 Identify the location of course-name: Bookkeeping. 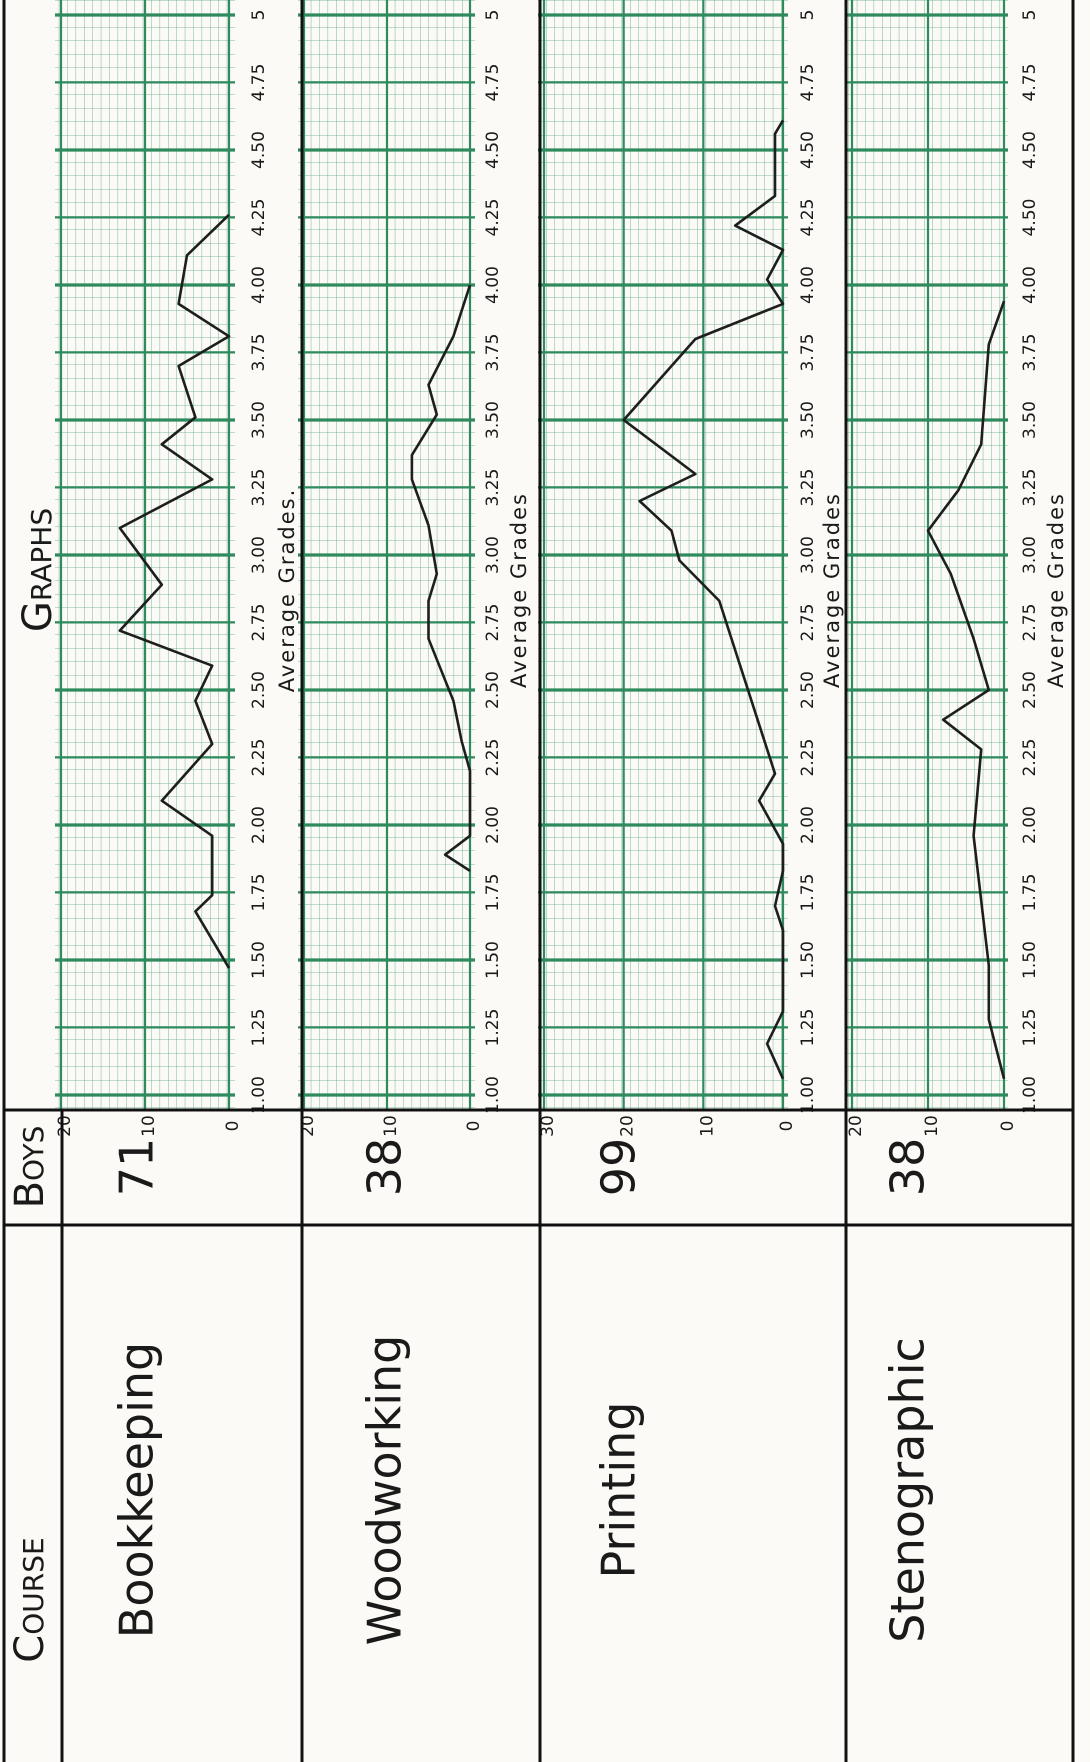
(137, 1490).